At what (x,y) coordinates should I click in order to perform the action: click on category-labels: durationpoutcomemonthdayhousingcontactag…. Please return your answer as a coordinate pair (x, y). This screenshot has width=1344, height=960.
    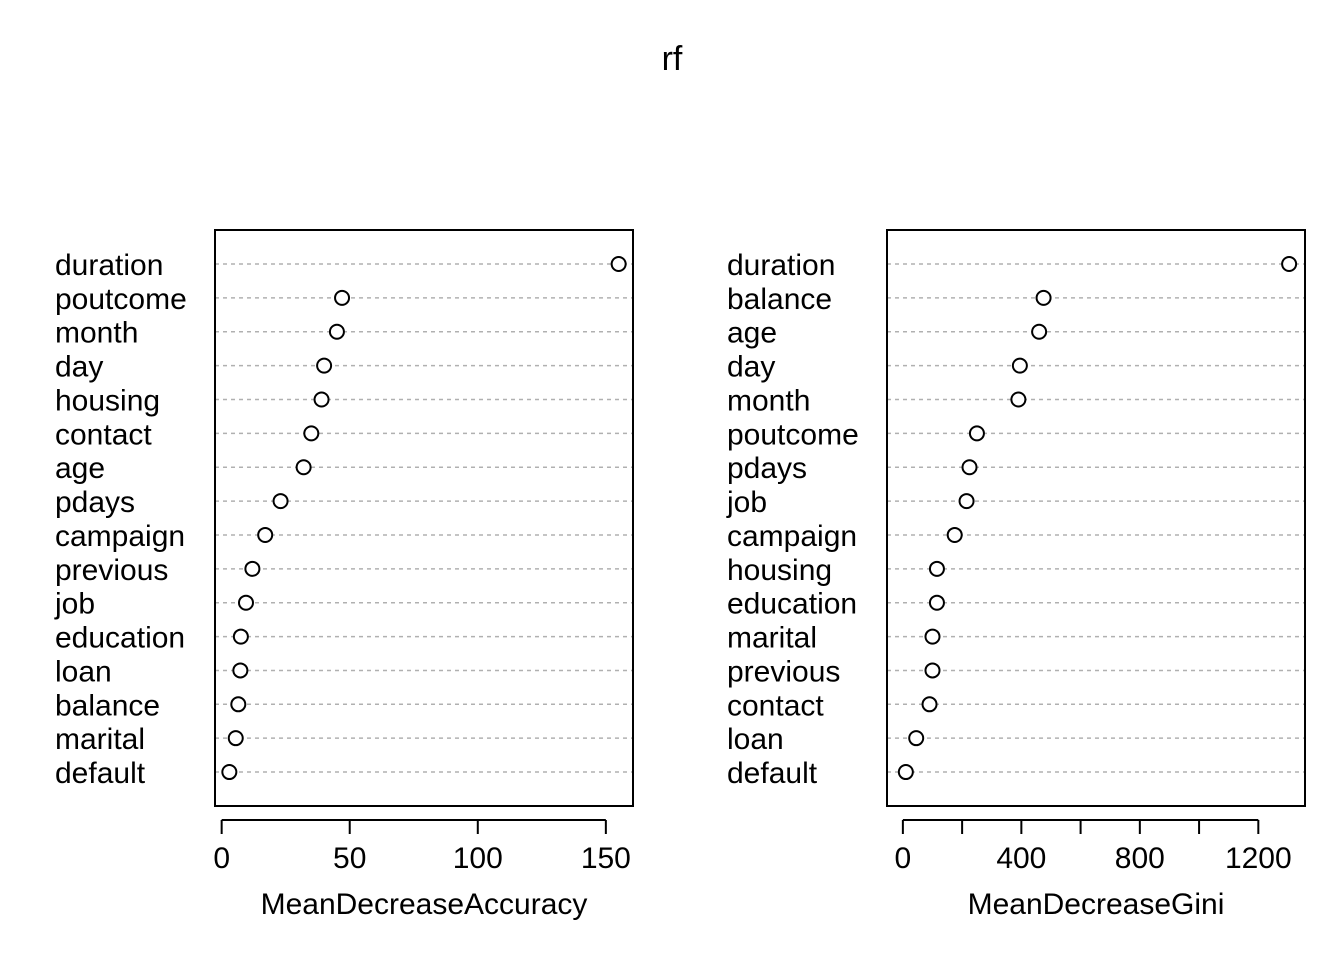
    Looking at the image, I should click on (120, 519).